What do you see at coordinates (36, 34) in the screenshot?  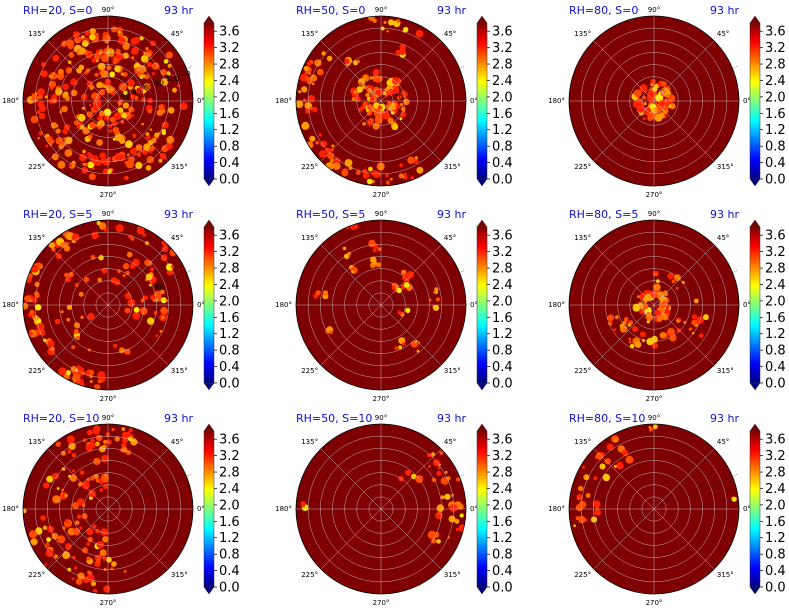 I see `angle-tick-label: 135°` at bounding box center [36, 34].